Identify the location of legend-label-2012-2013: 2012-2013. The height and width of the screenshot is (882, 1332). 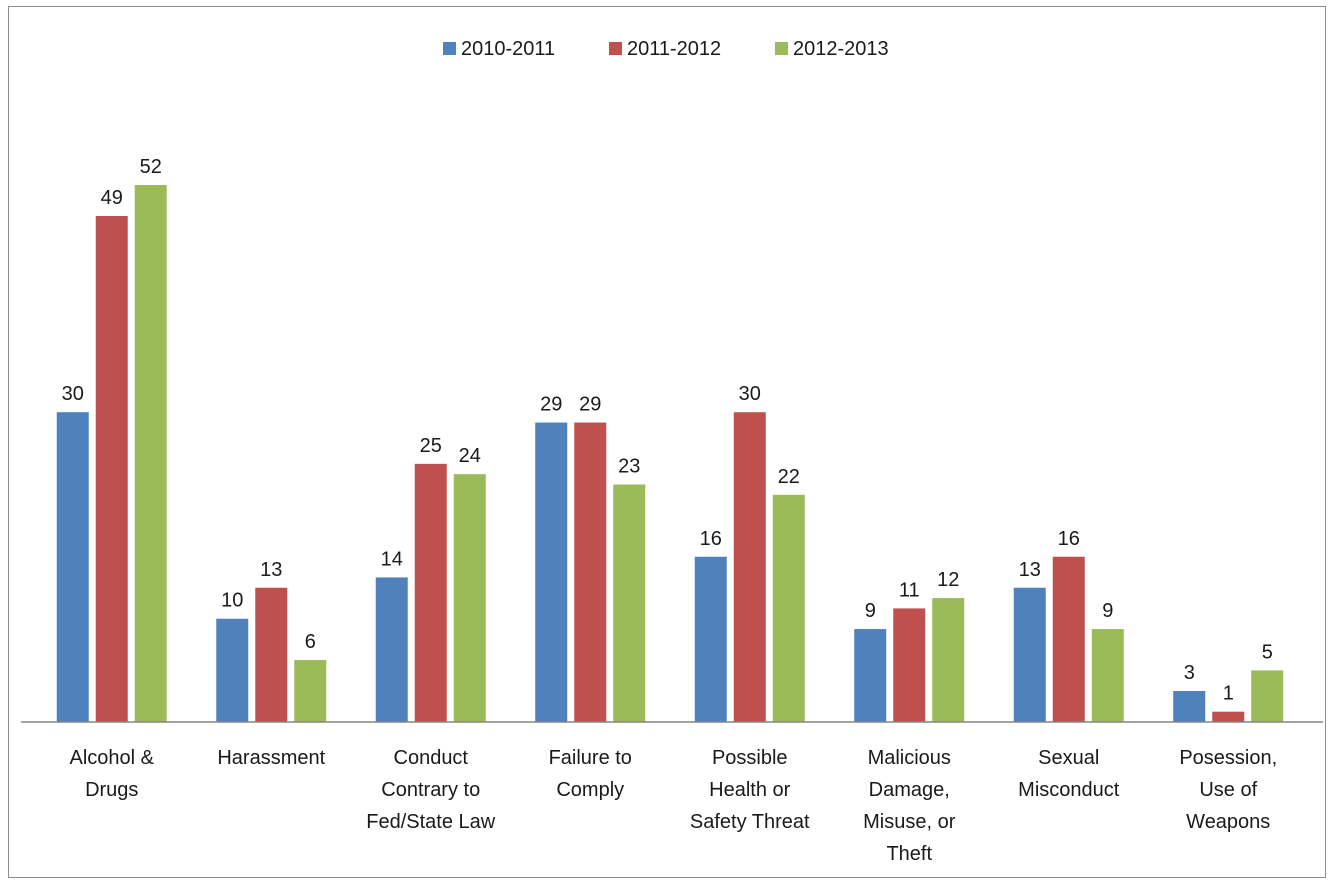
(841, 49).